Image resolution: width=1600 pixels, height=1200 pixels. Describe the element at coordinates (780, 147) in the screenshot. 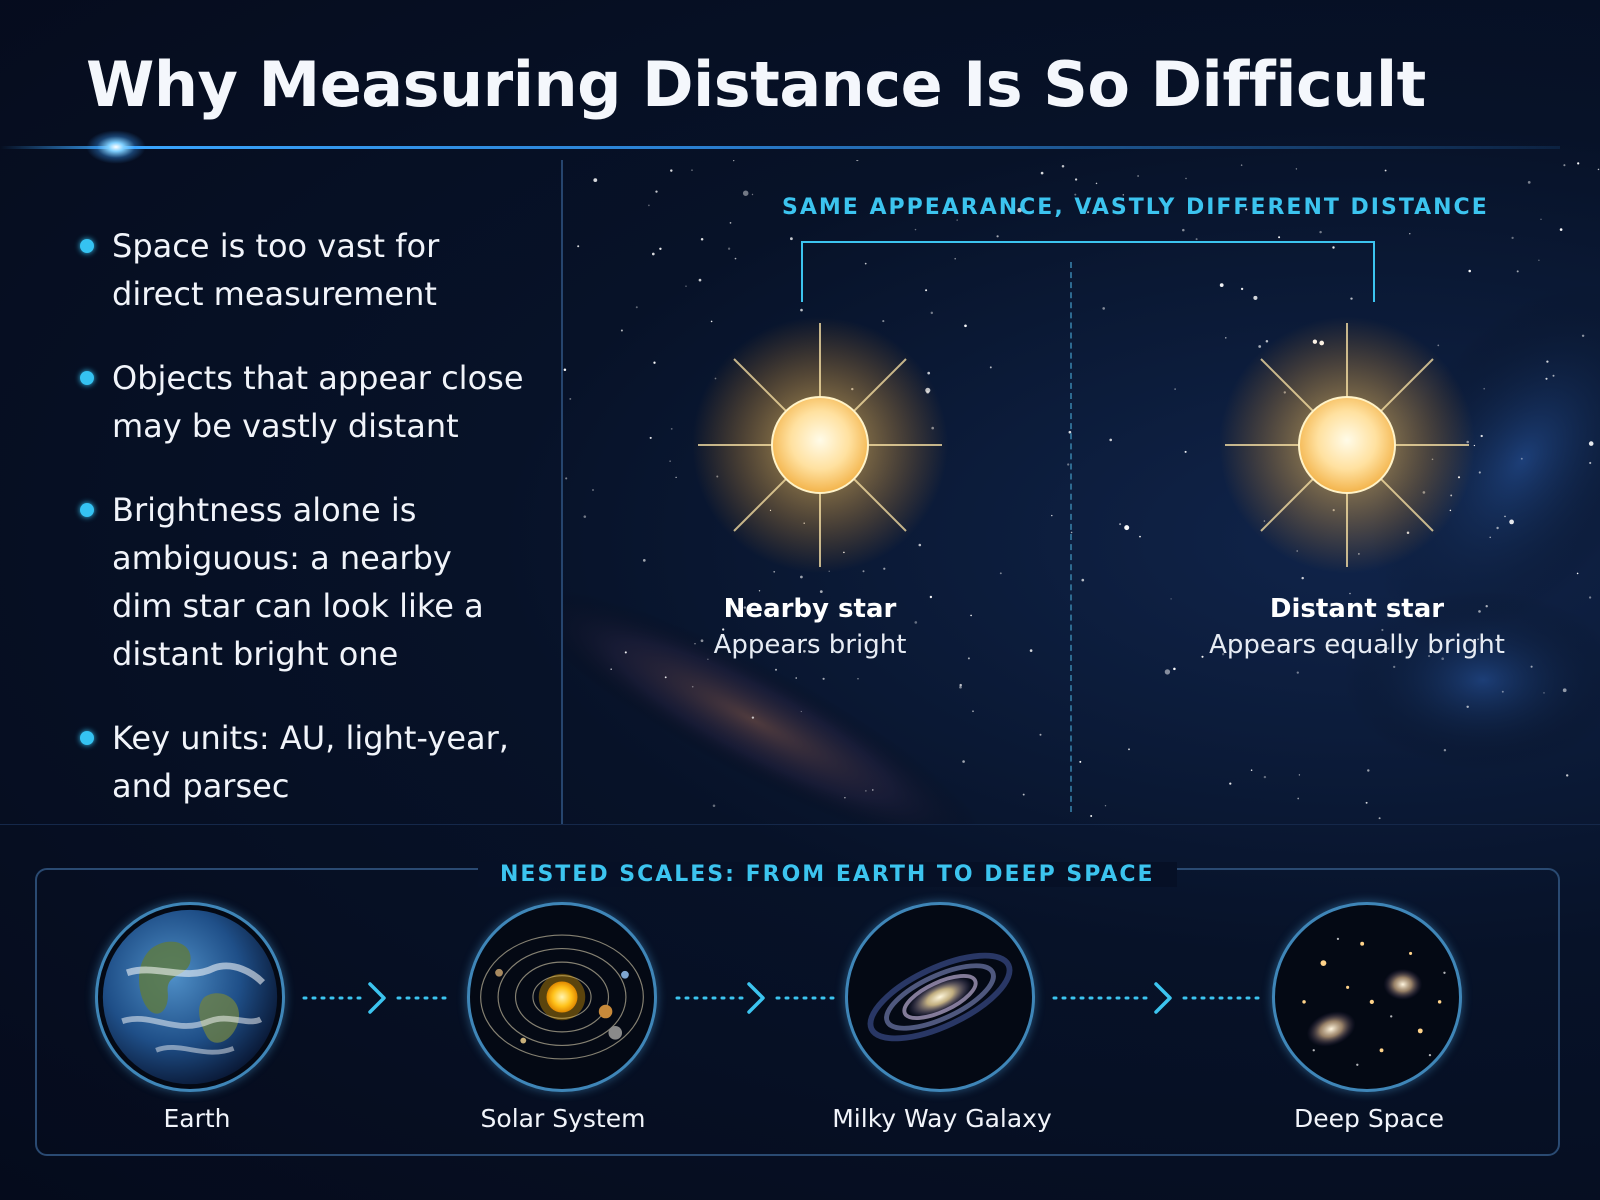

I see `title-underline` at that location.